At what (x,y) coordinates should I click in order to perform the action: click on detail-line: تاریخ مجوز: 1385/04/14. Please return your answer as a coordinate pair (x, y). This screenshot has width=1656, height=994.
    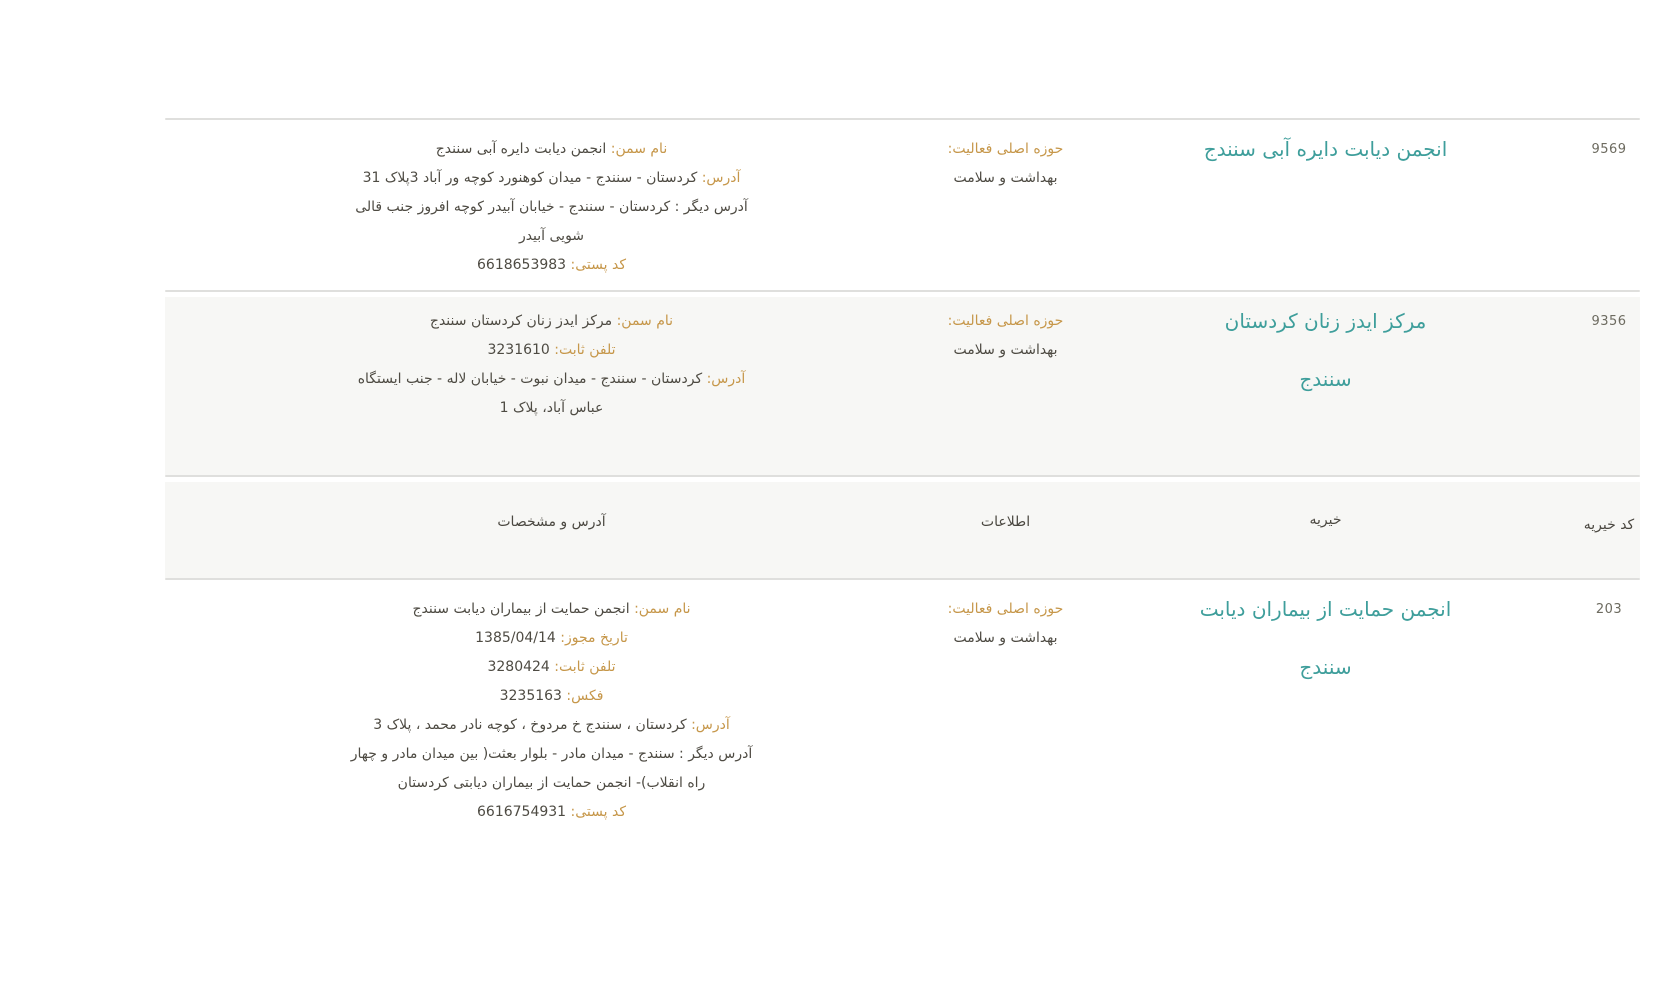
    Looking at the image, I should click on (551, 638).